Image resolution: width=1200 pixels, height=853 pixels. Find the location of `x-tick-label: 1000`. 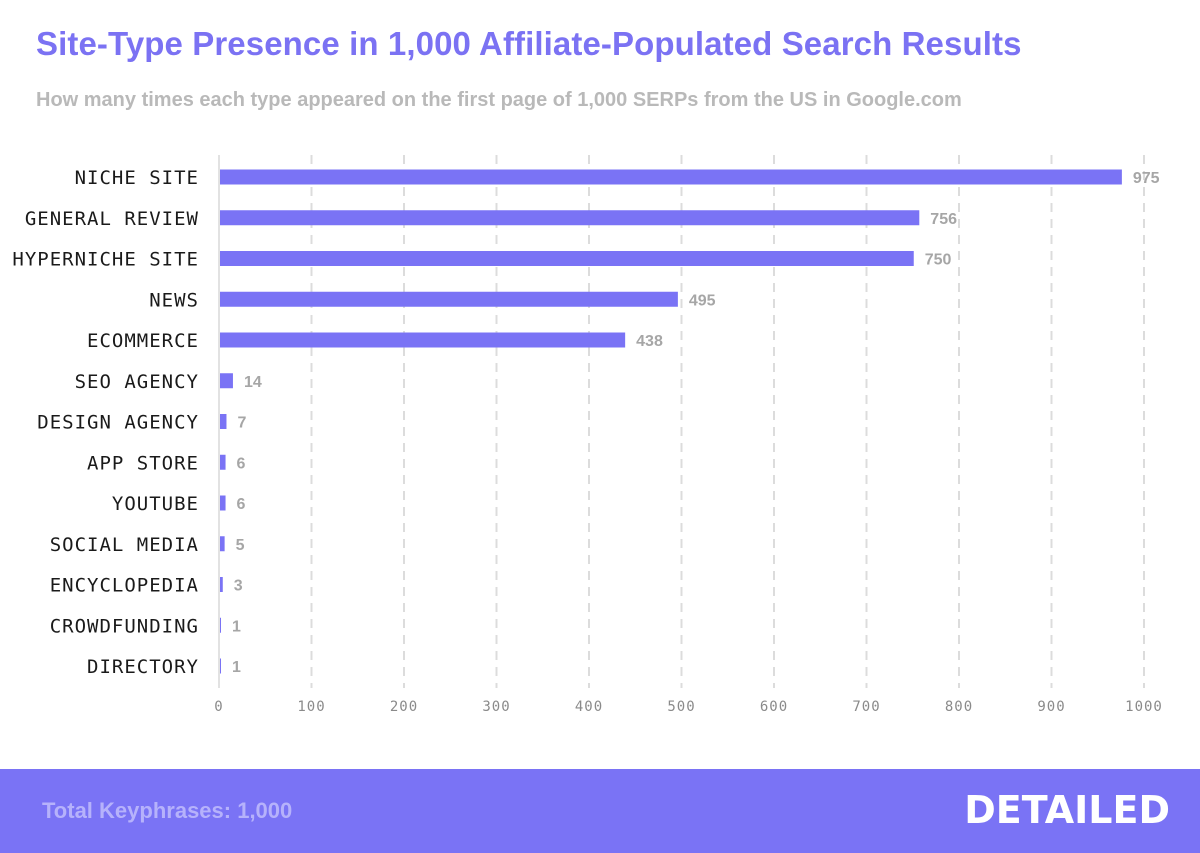

x-tick-label: 1000 is located at coordinates (1144, 707).